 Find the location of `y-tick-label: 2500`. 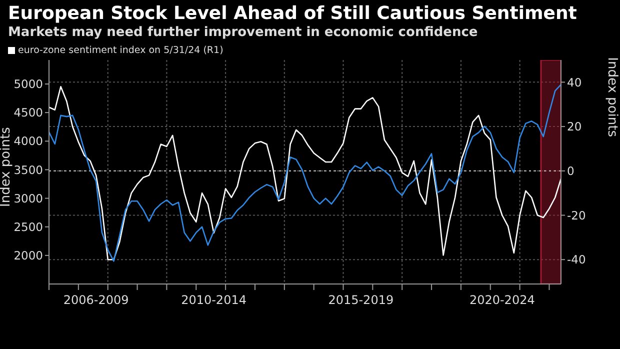

y-tick-label: 2500 is located at coordinates (28, 227).